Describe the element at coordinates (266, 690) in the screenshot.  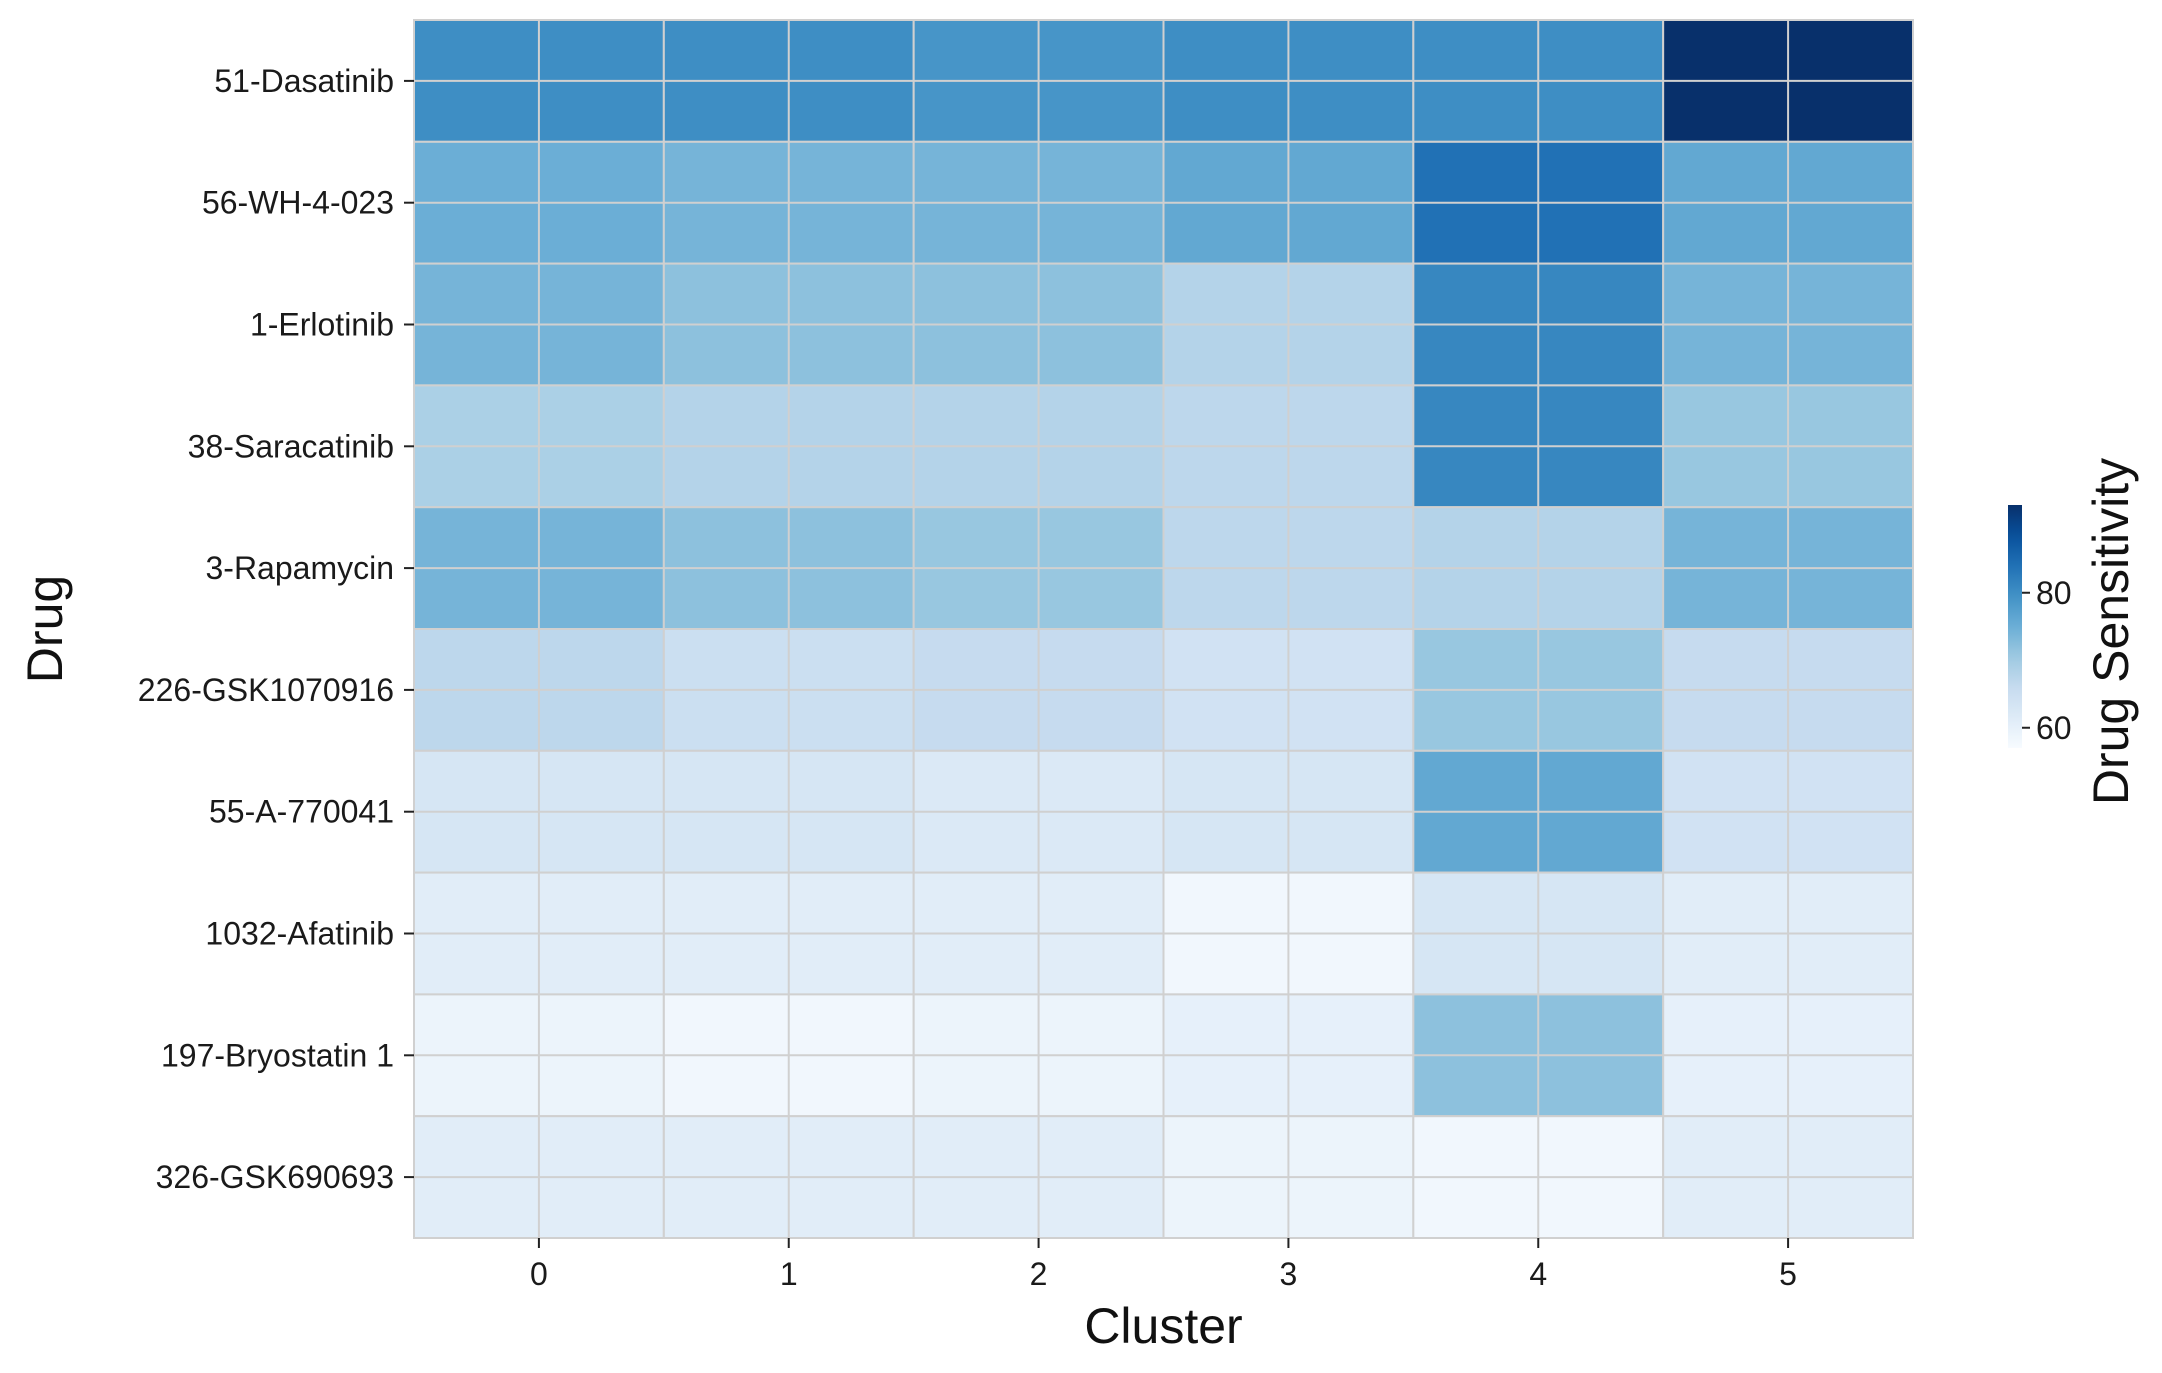
I see `y-tick-label: 226-GSK1070916` at that location.